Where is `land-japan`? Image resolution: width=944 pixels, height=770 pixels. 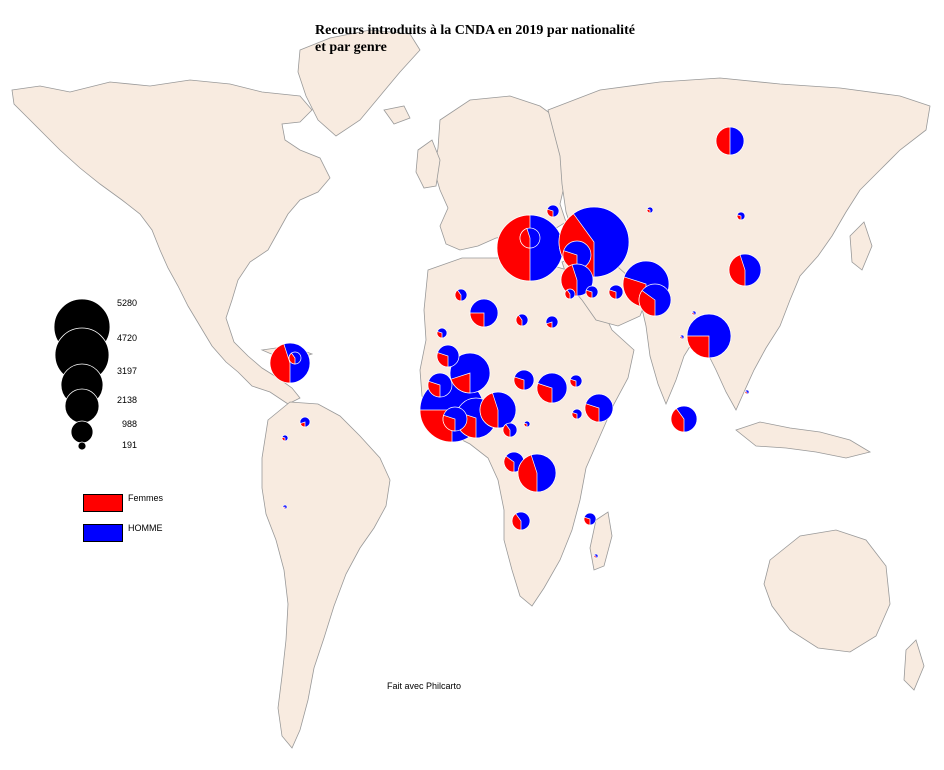 land-japan is located at coordinates (861, 246).